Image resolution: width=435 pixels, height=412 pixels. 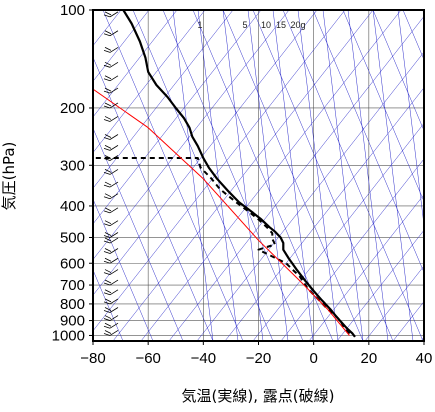 I want to click on y-tick-label-3: 400, so click(x=72, y=206).